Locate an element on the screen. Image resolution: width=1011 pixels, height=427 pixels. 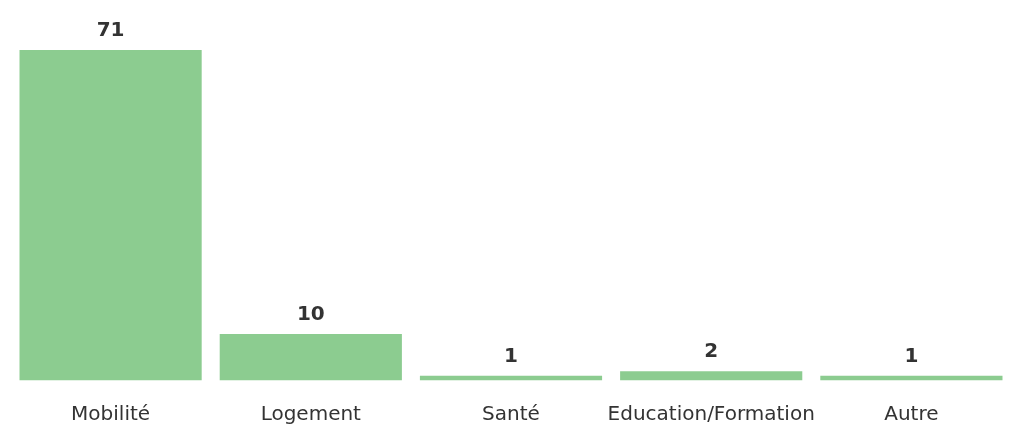
data-label: 71 is located at coordinates (110, 29).